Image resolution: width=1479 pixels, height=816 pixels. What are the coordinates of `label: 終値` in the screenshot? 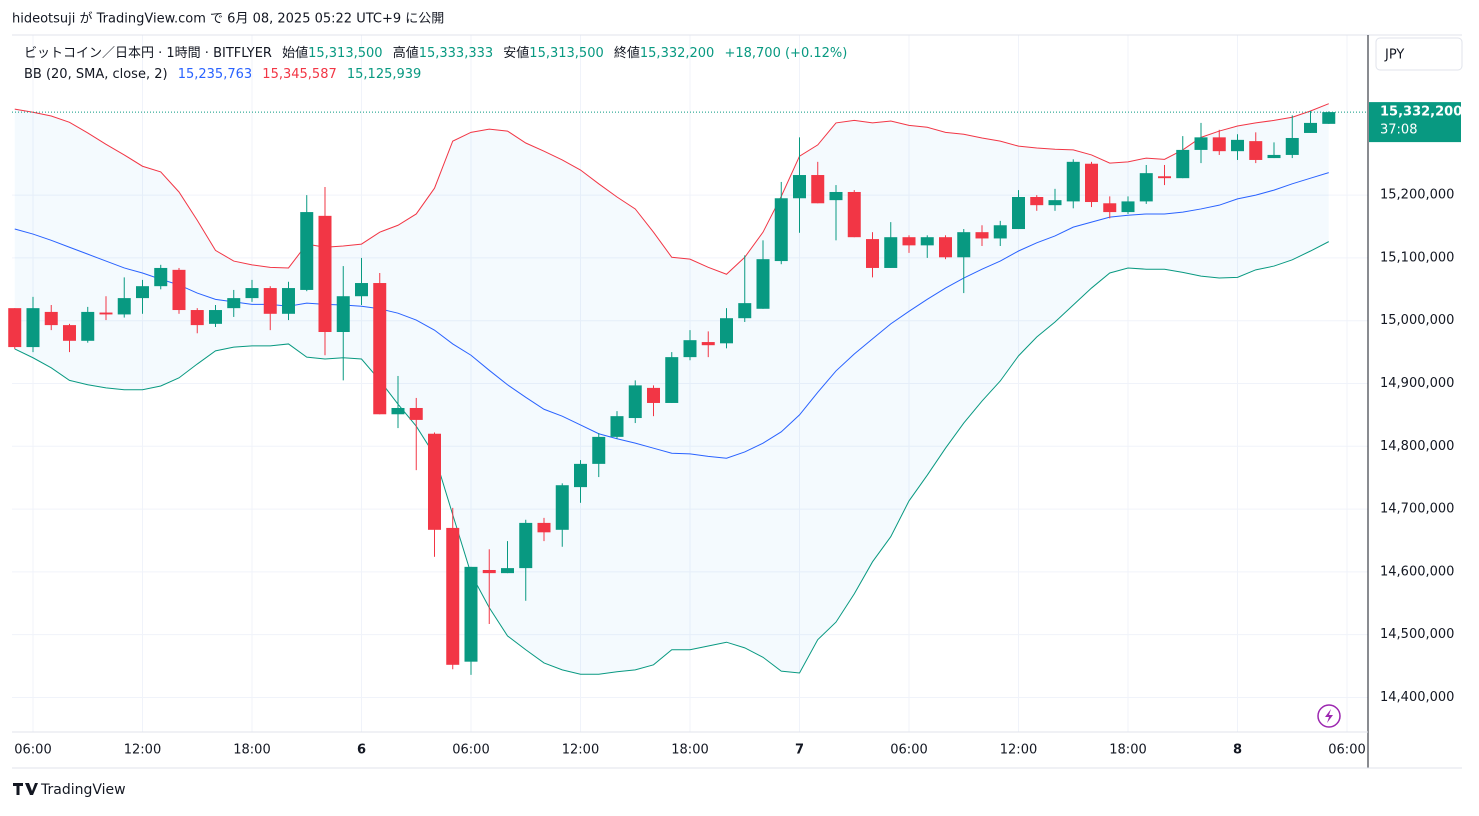 It's located at (627, 53).